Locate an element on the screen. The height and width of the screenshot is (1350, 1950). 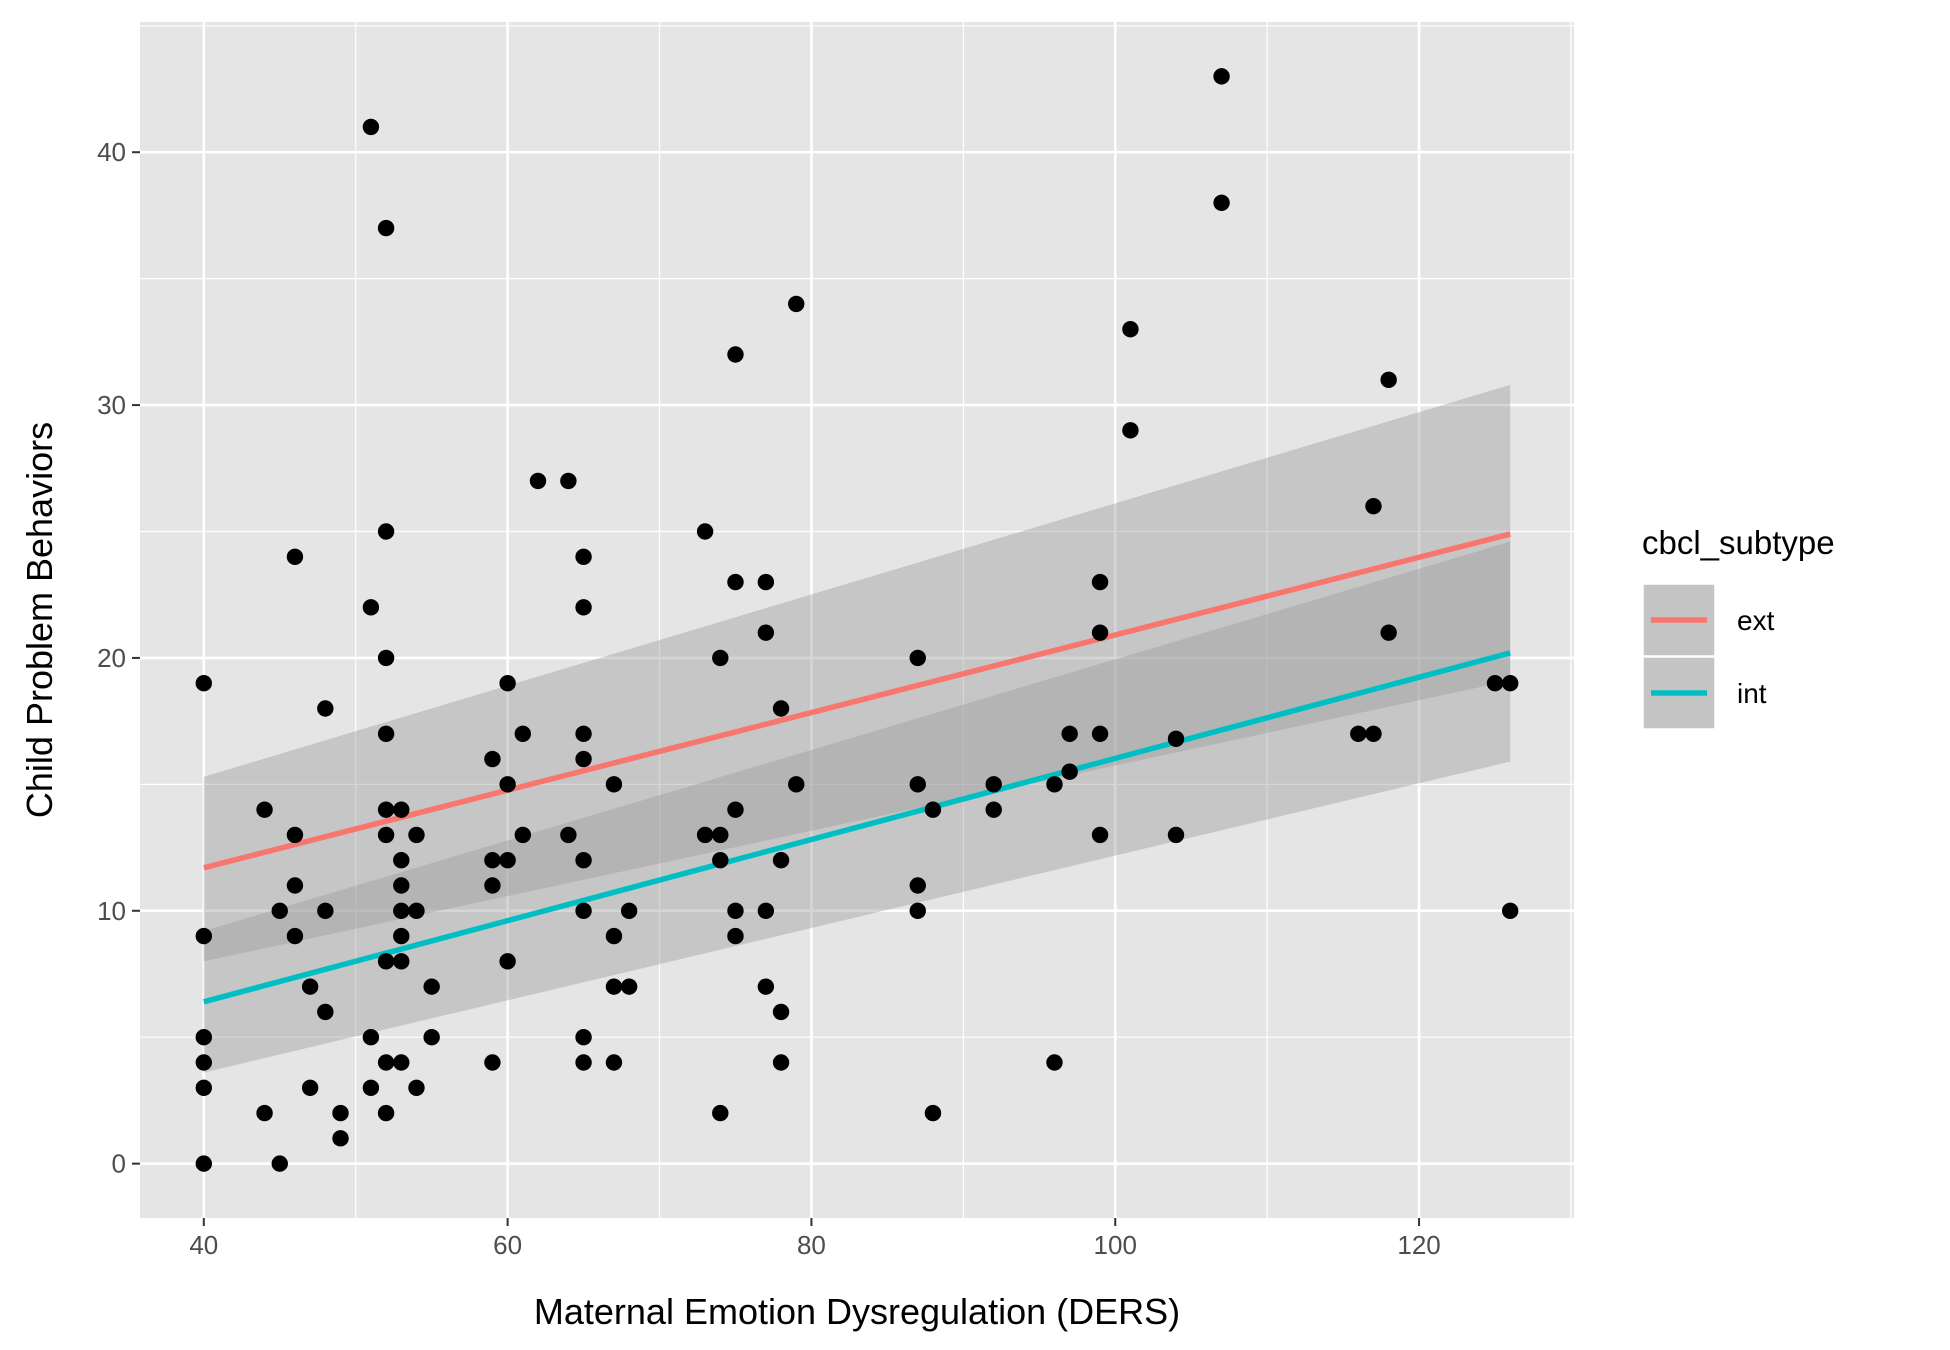
y-tick-label: 40 is located at coordinates (111, 152).